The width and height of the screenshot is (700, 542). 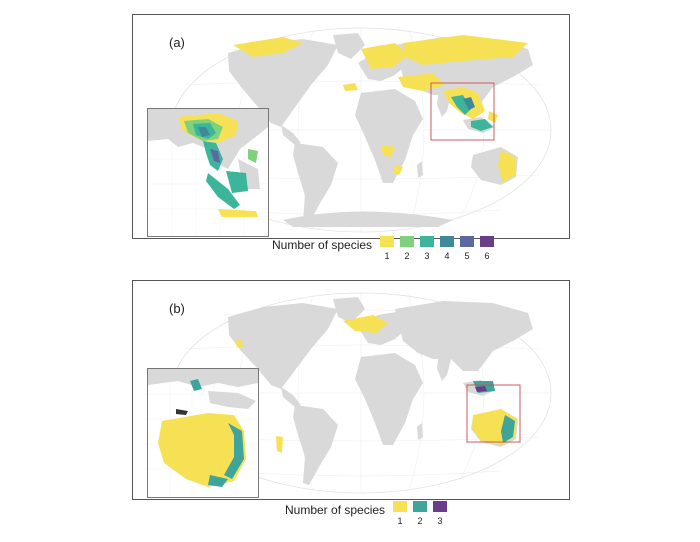 What do you see at coordinates (467, 256) in the screenshot?
I see `legend-value: 5` at bounding box center [467, 256].